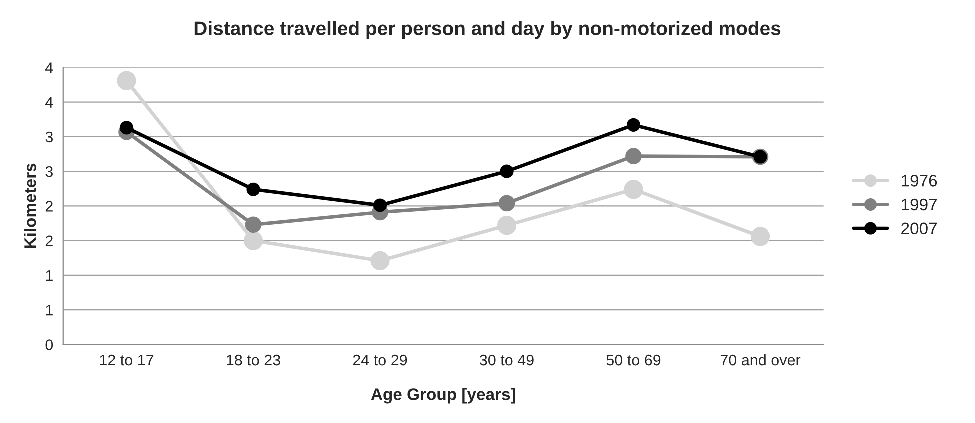 Image resolution: width=975 pixels, height=423 pixels. I want to click on chart-title: Distance travelled per person and day by non-motorized modes, so click(487, 30).